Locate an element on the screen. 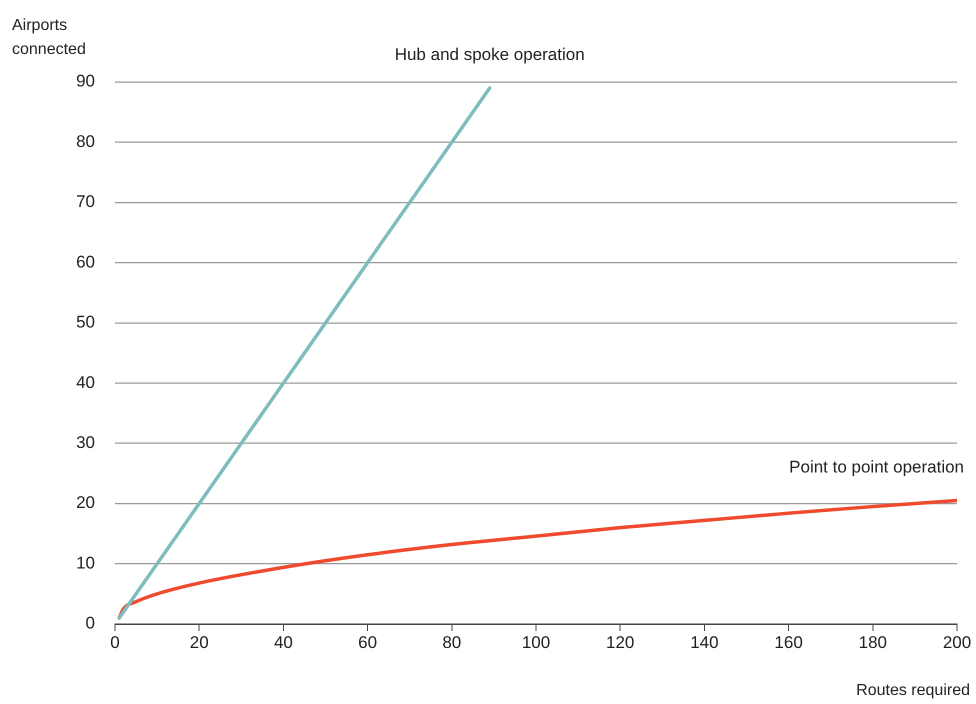 The height and width of the screenshot is (704, 976). x-tick-label: 160 is located at coordinates (788, 642).